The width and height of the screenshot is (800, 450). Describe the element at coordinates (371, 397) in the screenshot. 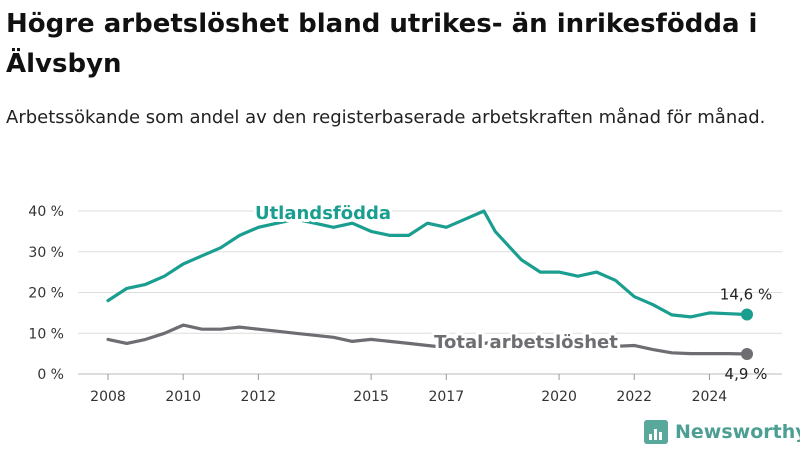

I see `x-tick-label: 2015` at that location.